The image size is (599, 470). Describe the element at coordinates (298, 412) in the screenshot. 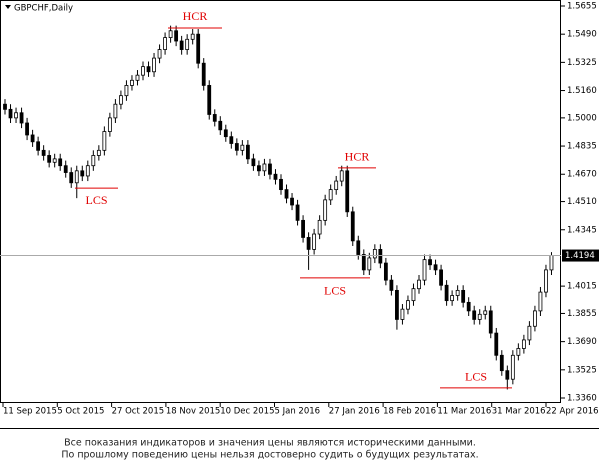

I see `x-tick-label: 5 Jan 2016` at that location.